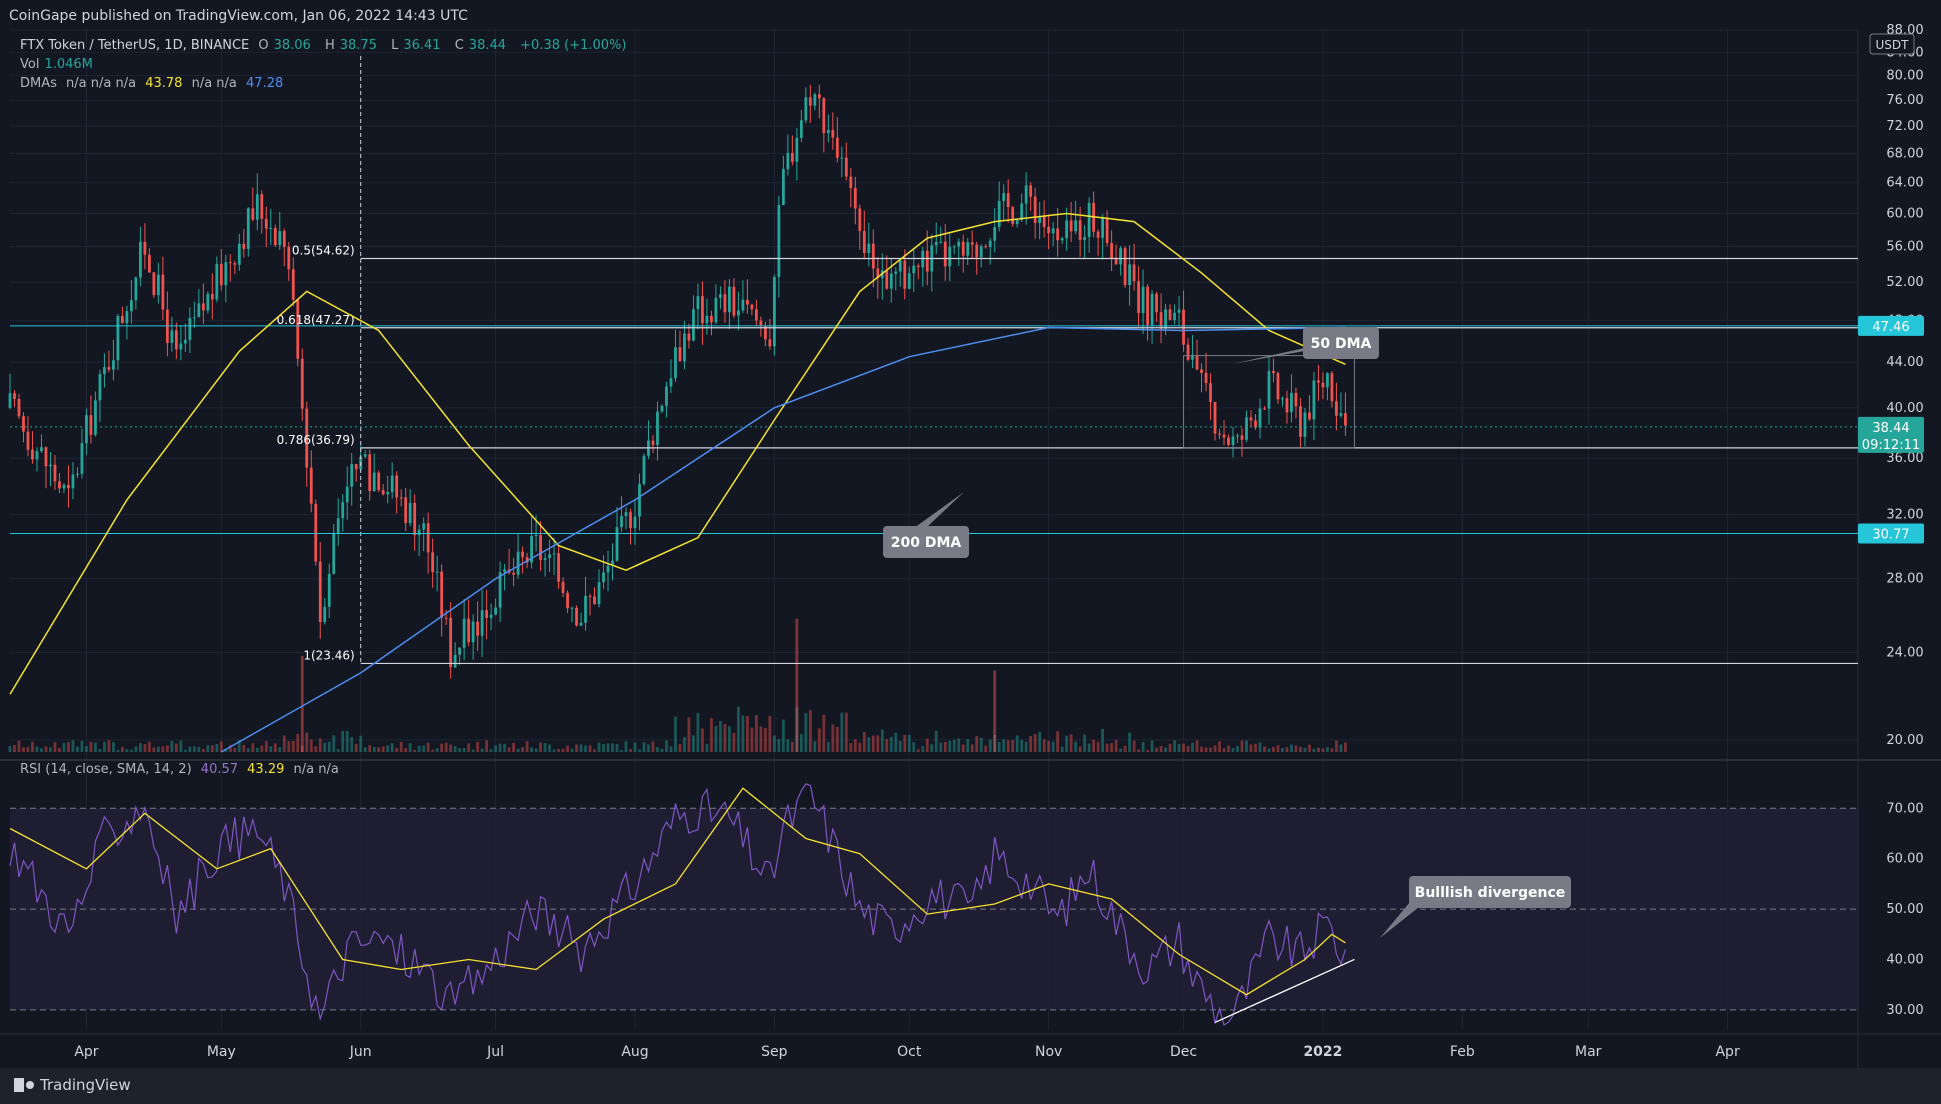 The height and width of the screenshot is (1104, 1941). Describe the element at coordinates (360, 1052) in the screenshot. I see `time-tick-label: Jun` at that location.